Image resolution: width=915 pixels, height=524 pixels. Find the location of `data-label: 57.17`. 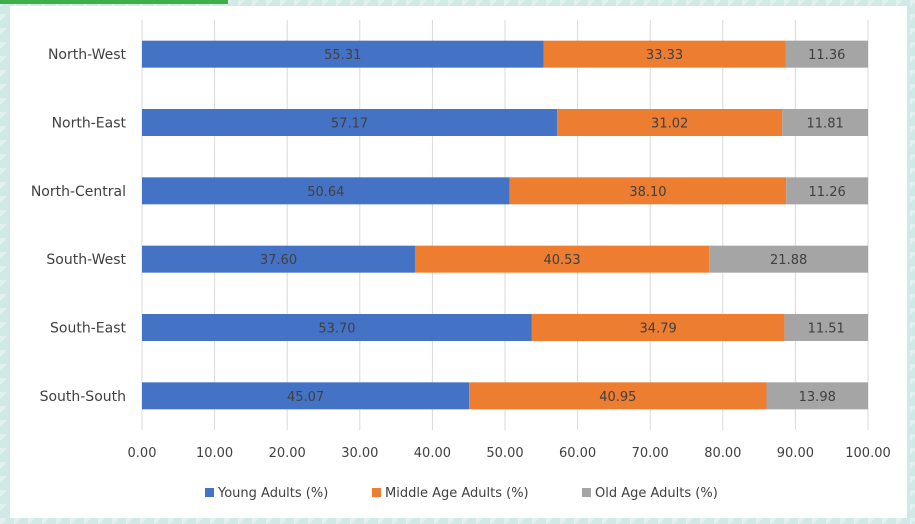

data-label: 57.17 is located at coordinates (349, 124).